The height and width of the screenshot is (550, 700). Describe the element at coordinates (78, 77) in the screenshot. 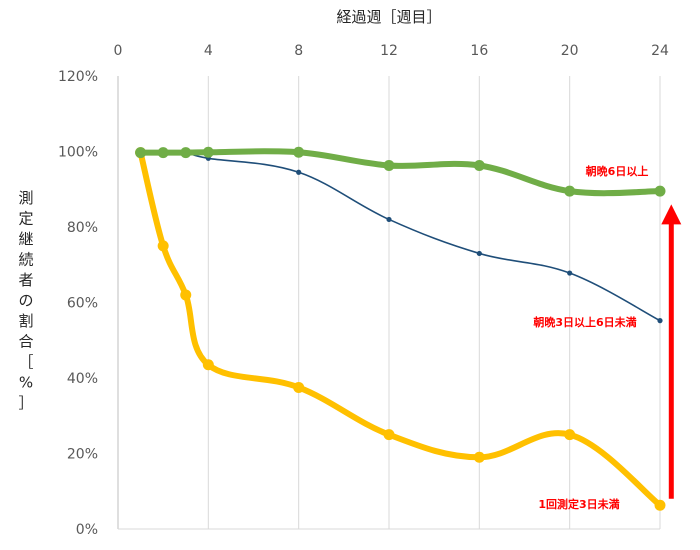

I see `y-tick-label: 120%` at that location.